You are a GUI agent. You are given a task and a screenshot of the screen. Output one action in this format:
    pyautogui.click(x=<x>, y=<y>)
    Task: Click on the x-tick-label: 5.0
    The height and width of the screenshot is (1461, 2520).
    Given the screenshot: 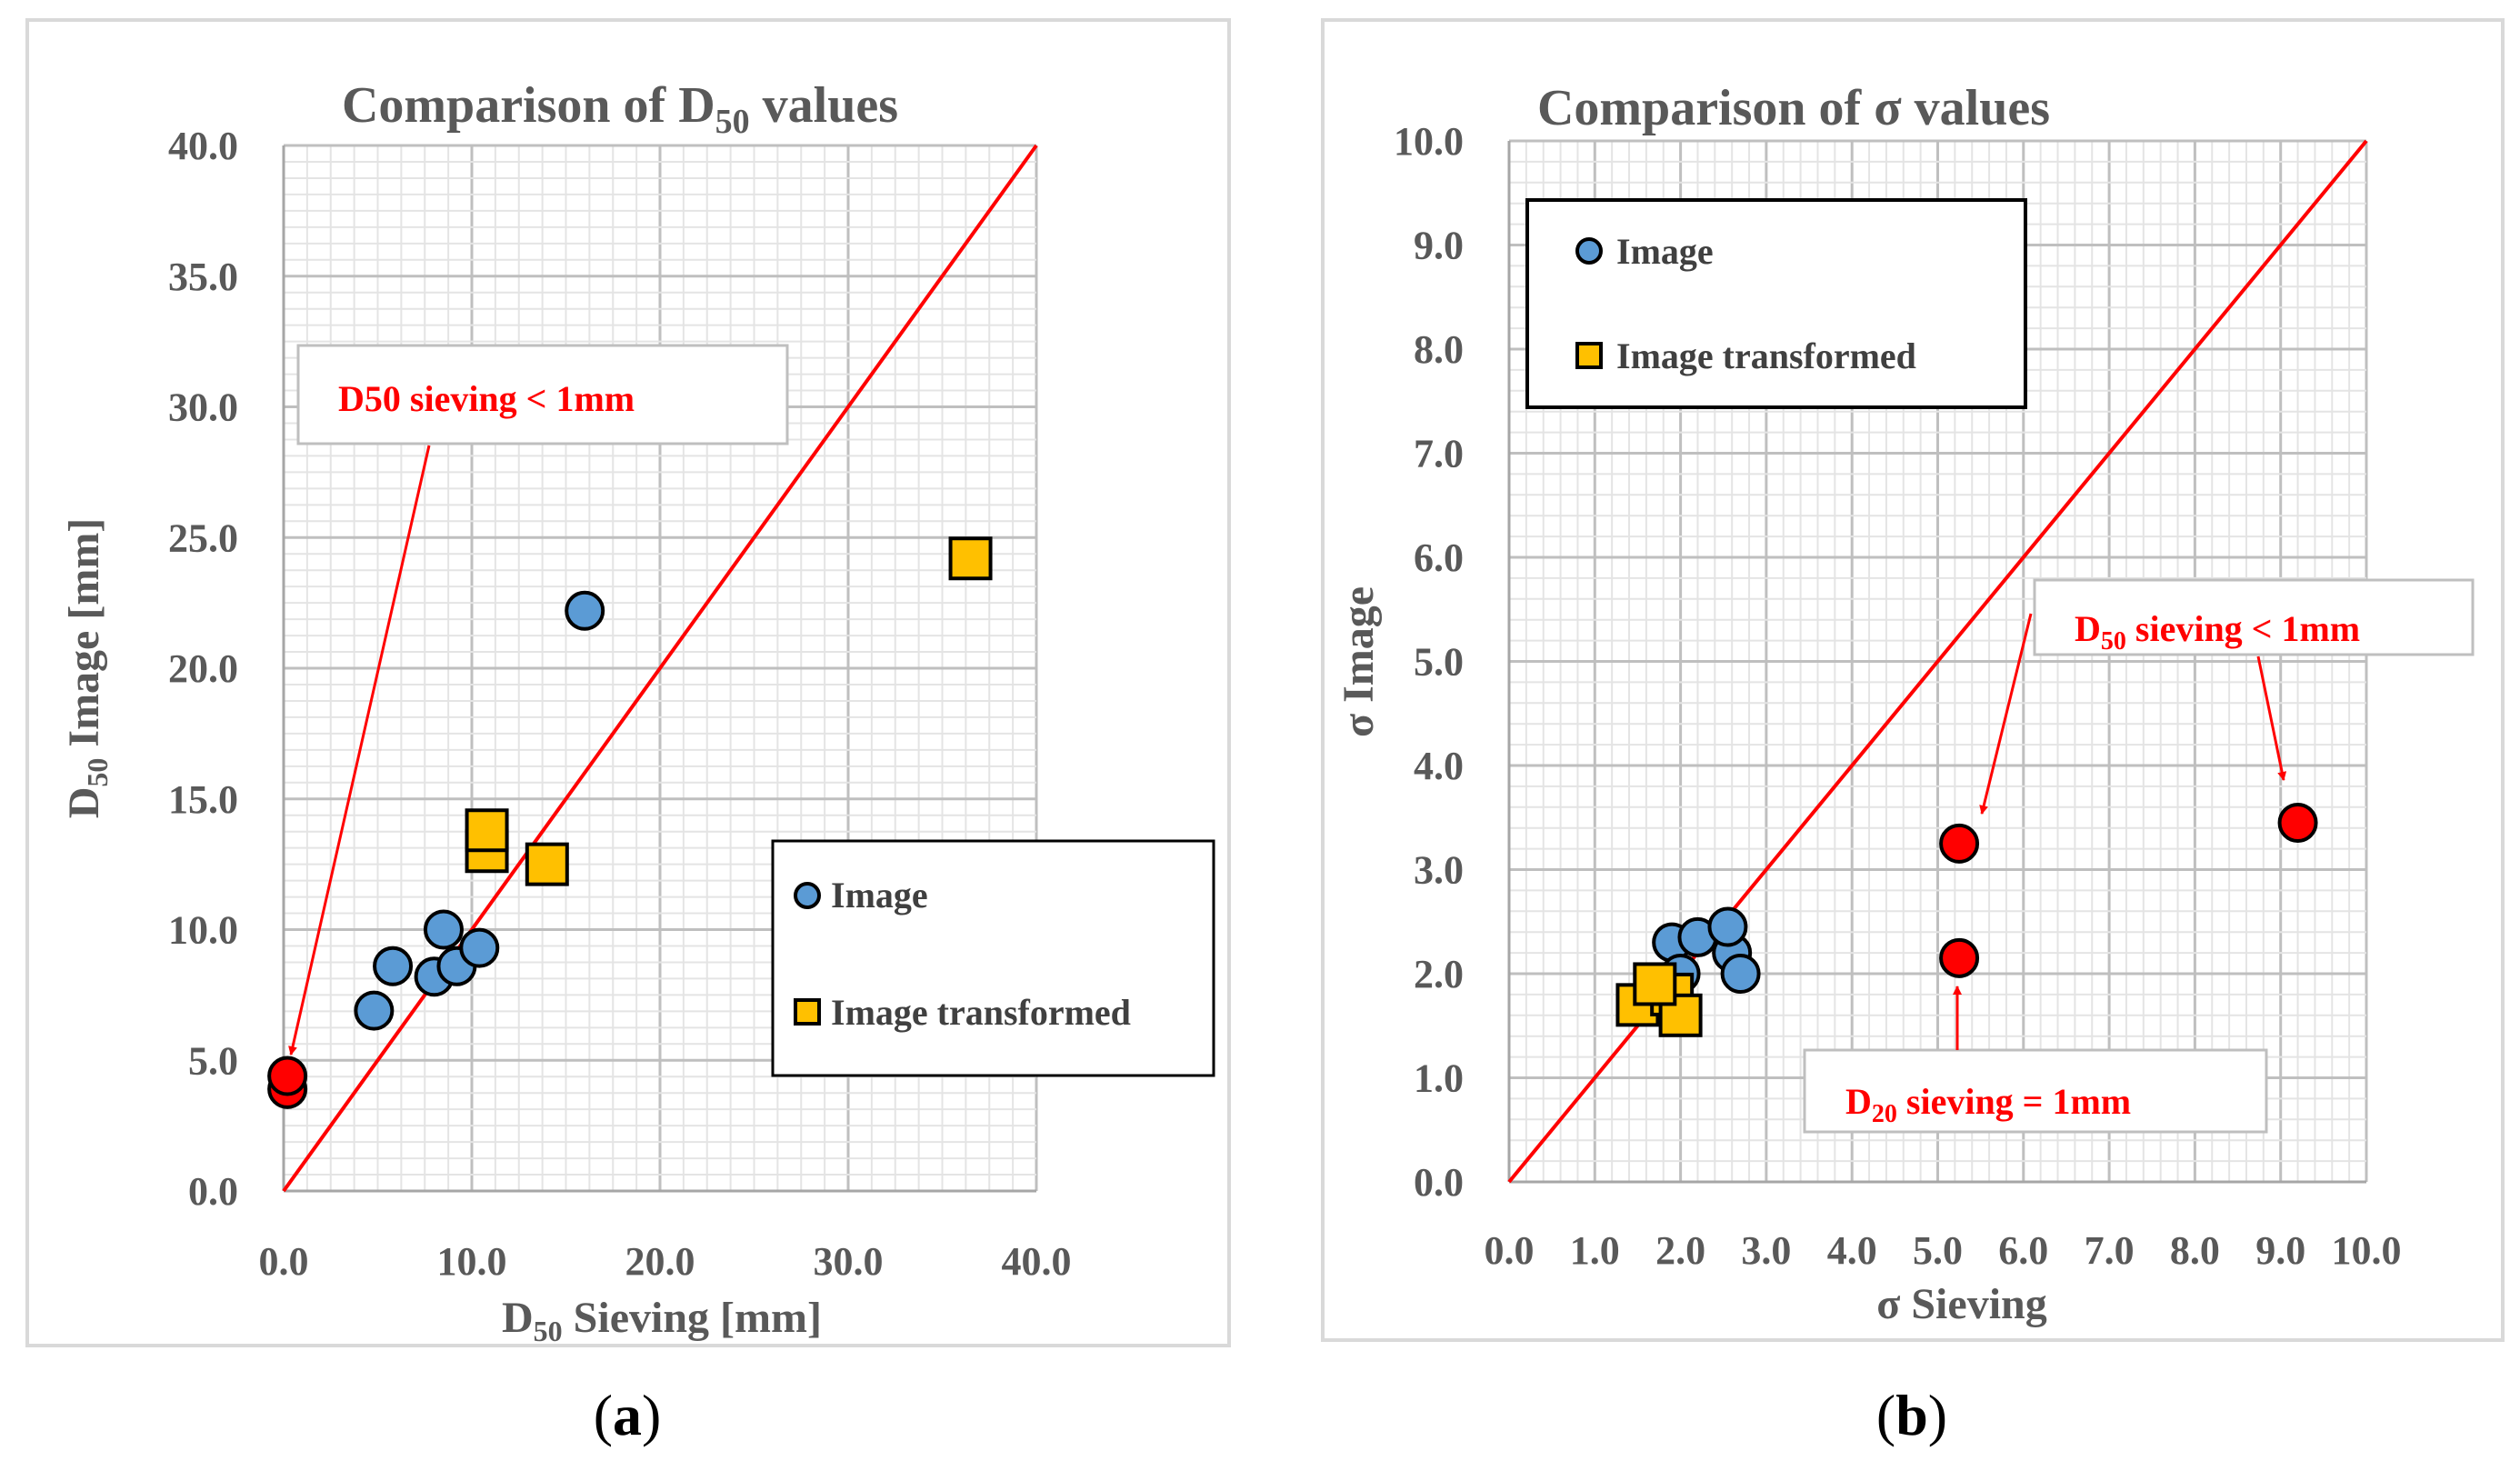 What is the action you would take?
    pyautogui.click(x=1938, y=1250)
    